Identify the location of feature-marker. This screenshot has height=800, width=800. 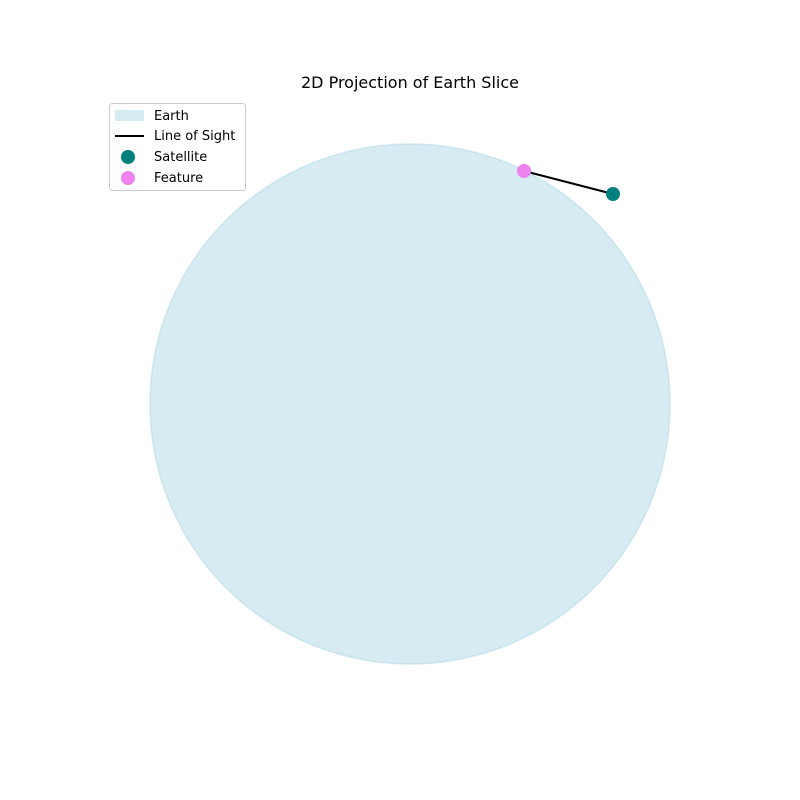
(524, 171).